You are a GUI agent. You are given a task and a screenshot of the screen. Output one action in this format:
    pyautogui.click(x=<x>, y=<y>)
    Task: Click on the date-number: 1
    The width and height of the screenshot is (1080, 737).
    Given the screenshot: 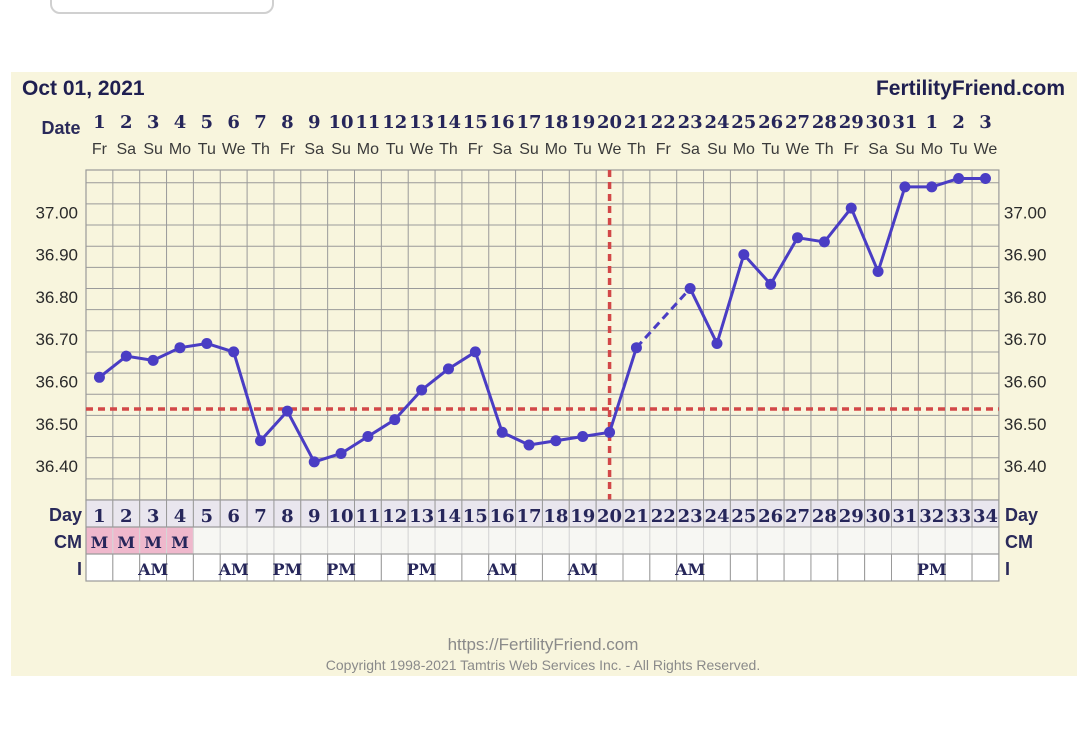 What is the action you would take?
    pyautogui.click(x=99, y=122)
    